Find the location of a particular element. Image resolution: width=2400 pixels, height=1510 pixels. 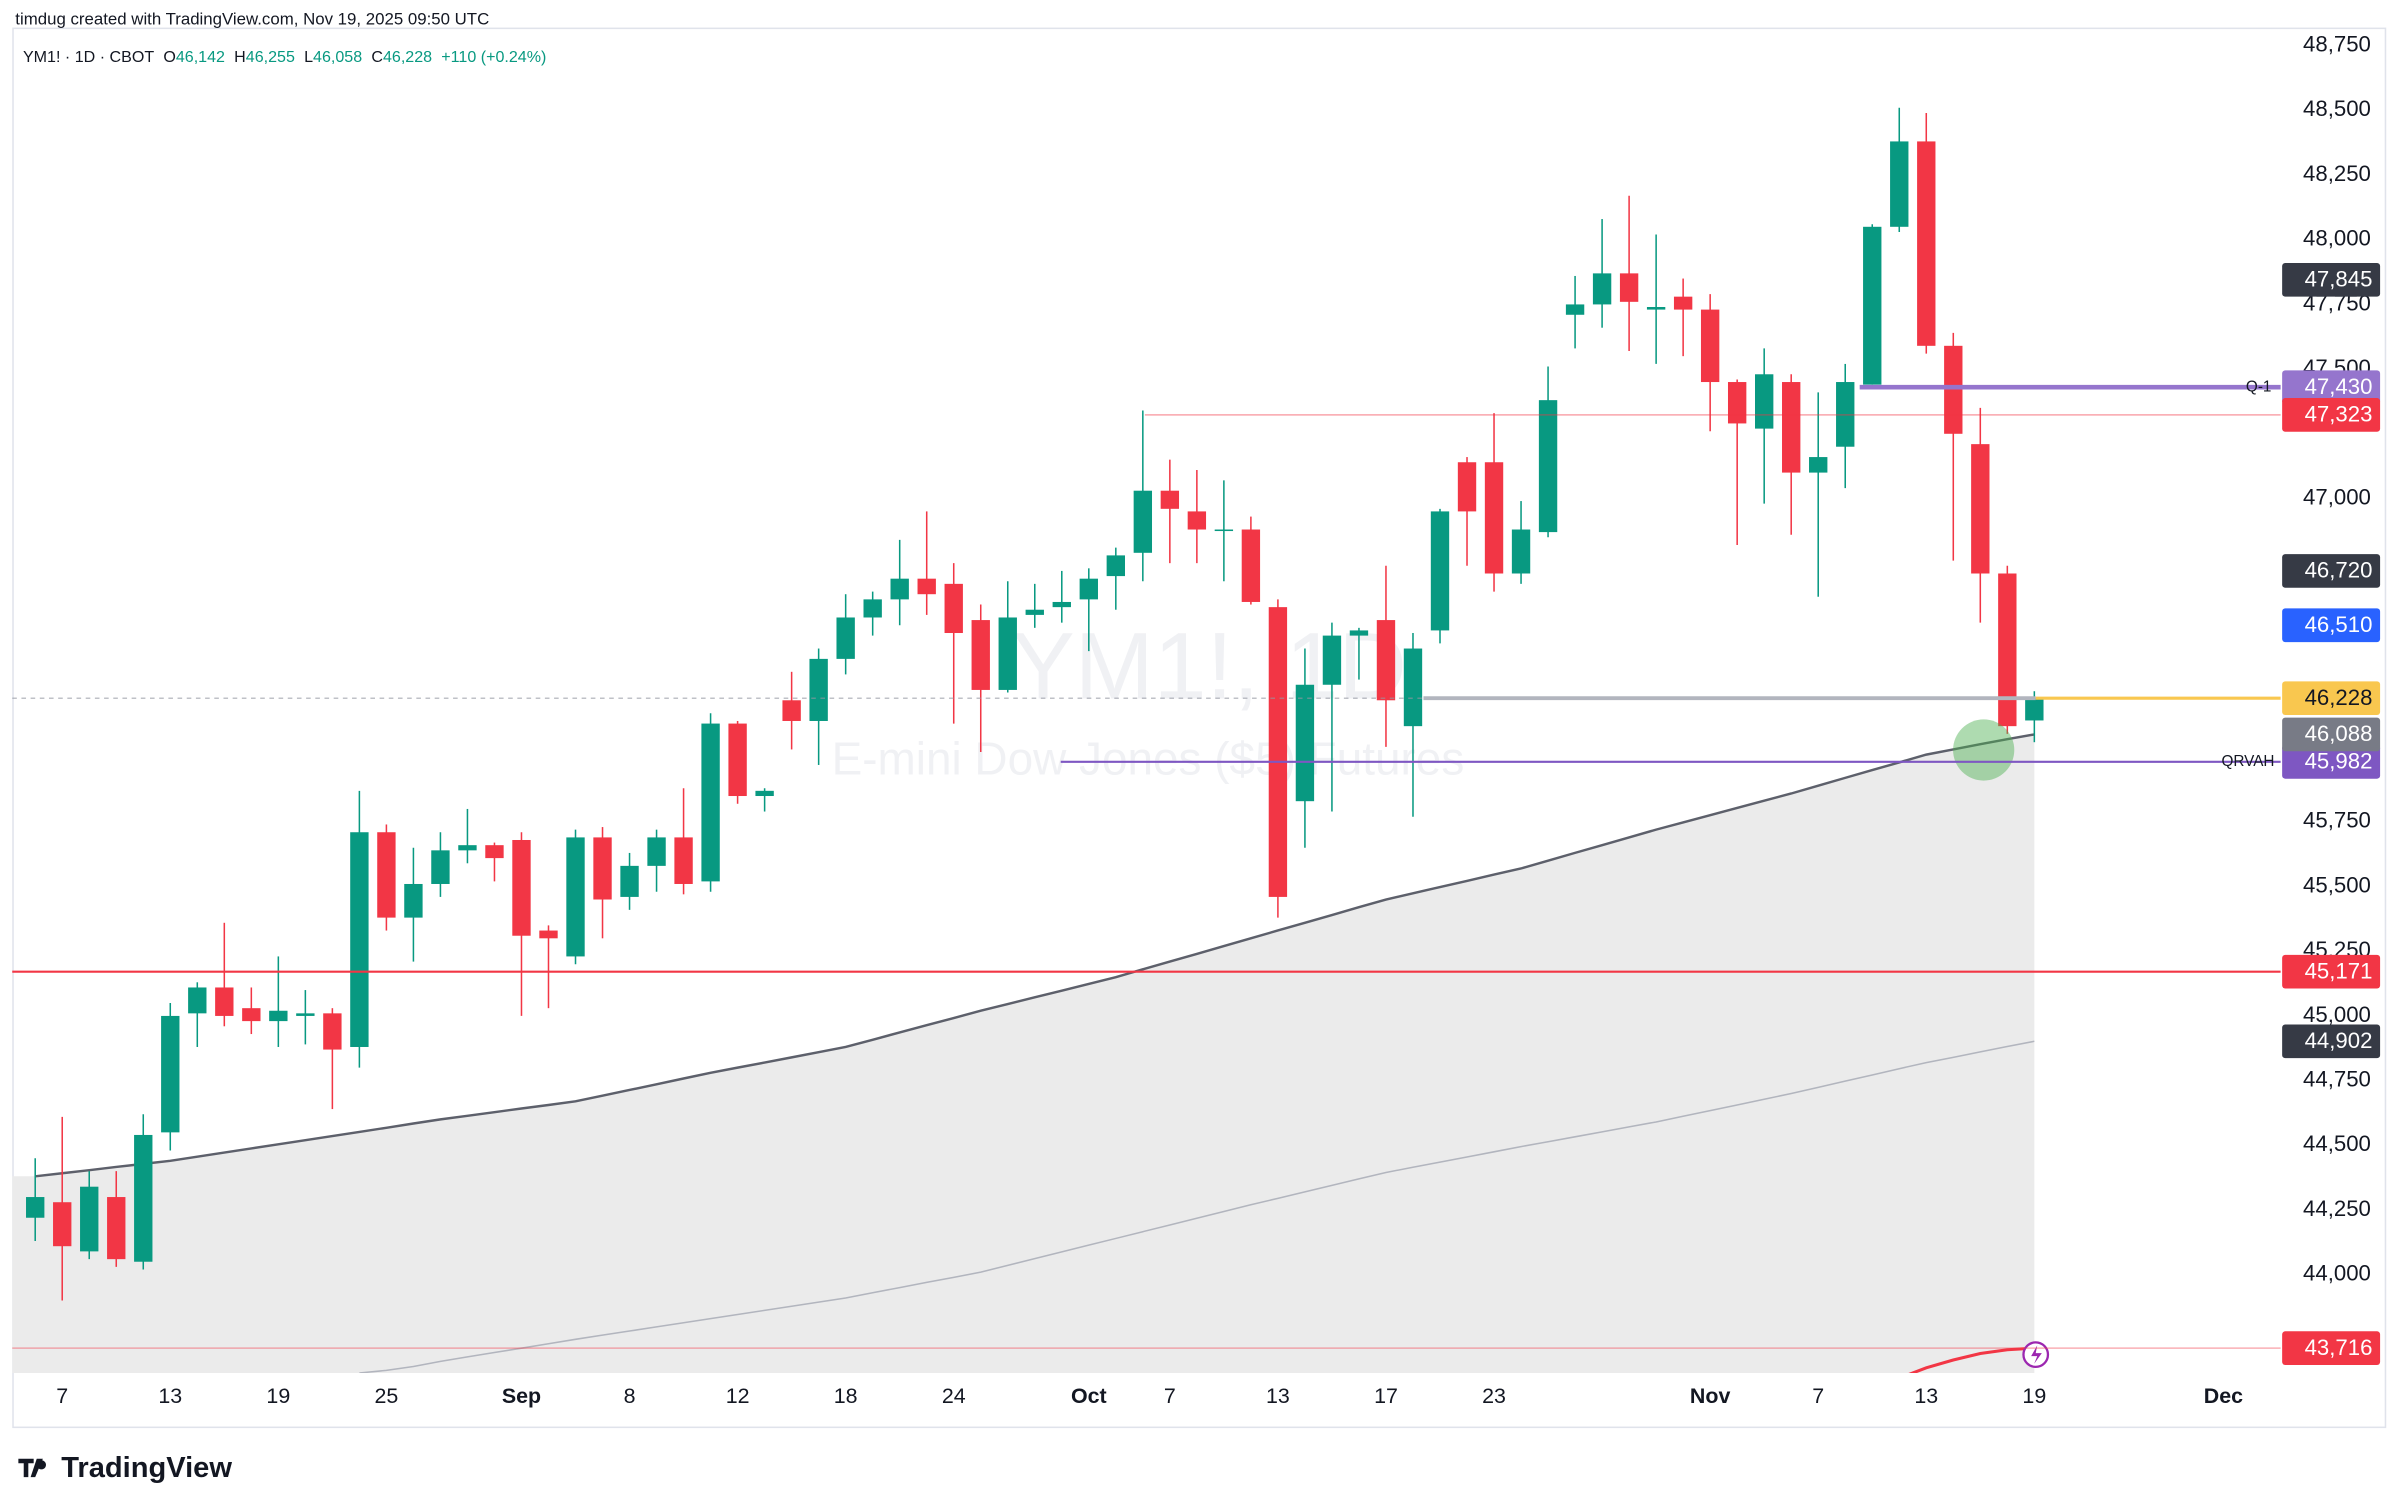

legend-key: H is located at coordinates (240, 57).